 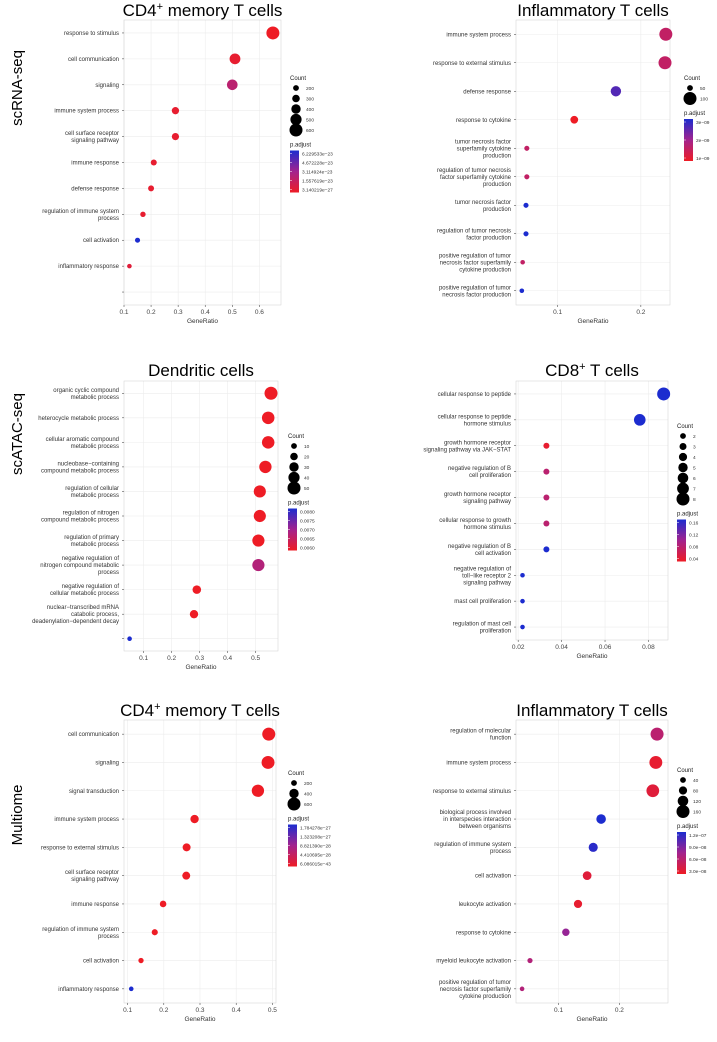 I want to click on x-tick-label: 0.1, so click(x=557, y=312).